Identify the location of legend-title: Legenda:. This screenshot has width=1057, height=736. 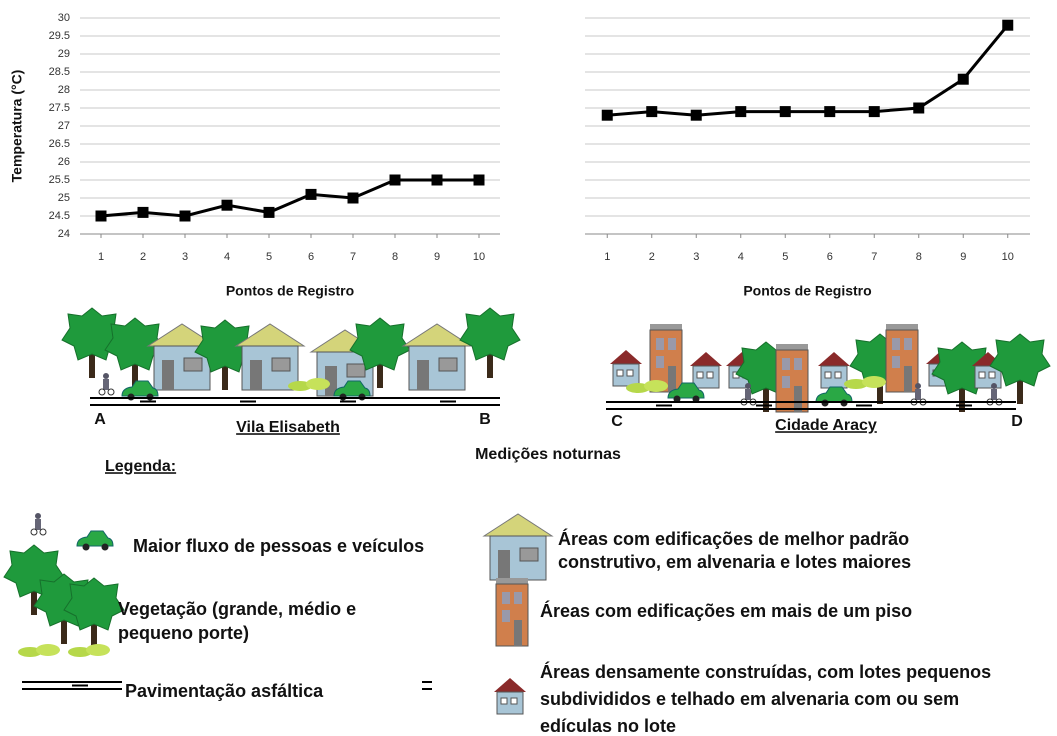
(140, 466).